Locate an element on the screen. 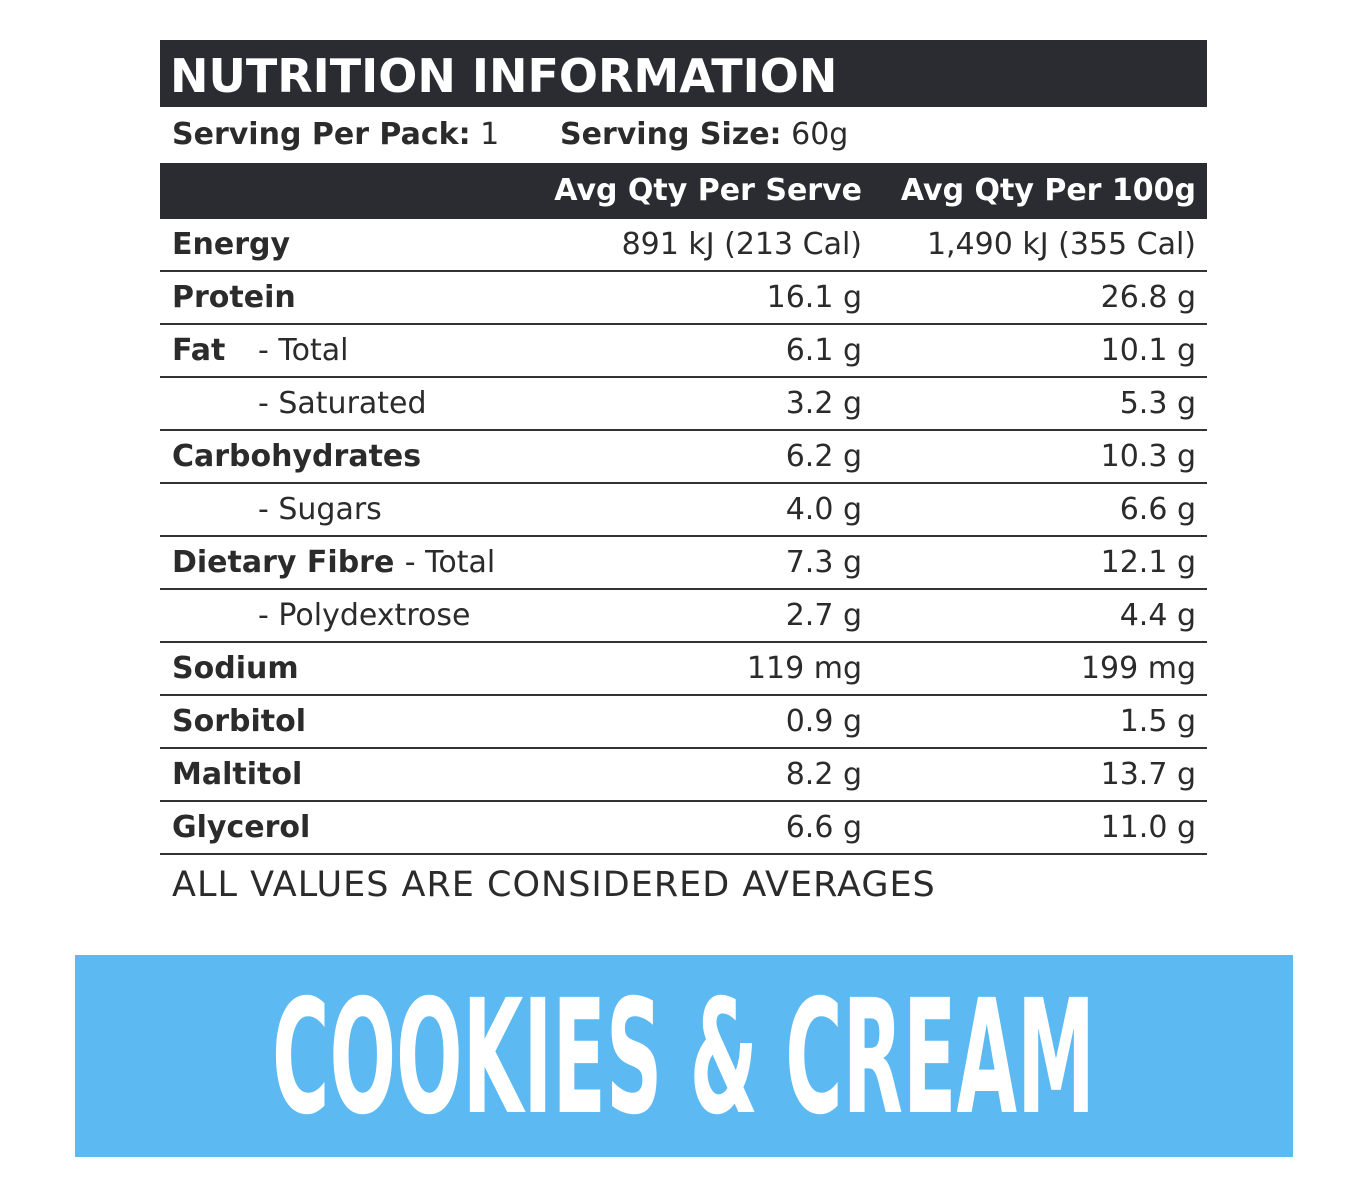 This screenshot has height=1195, width=1346. nutrient-line: Dietary Fibre - Total is located at coordinates (333, 563).